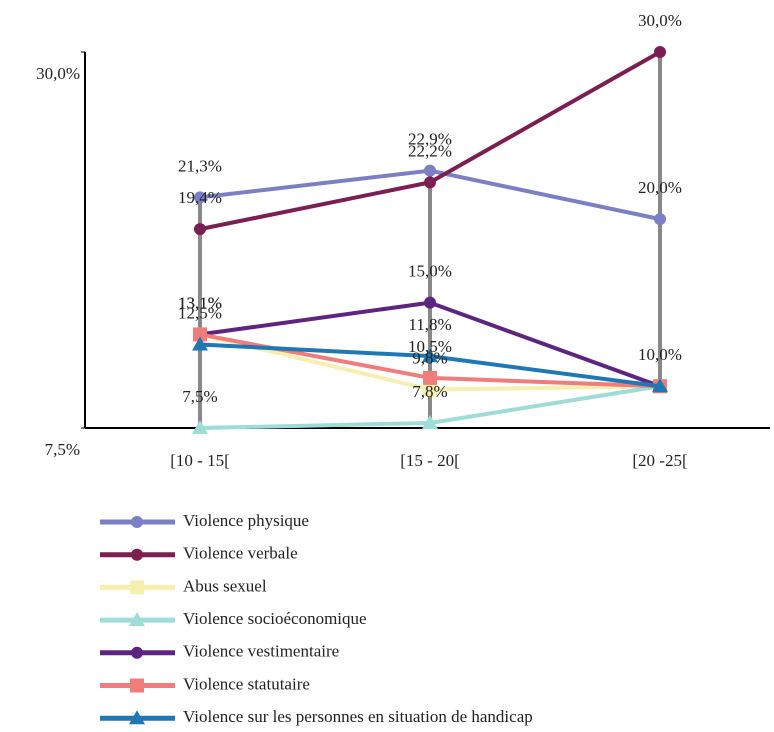 Image resolution: width=774 pixels, height=732 pixels. What do you see at coordinates (199, 396) in the screenshot?
I see `data-label: 7,5%` at bounding box center [199, 396].